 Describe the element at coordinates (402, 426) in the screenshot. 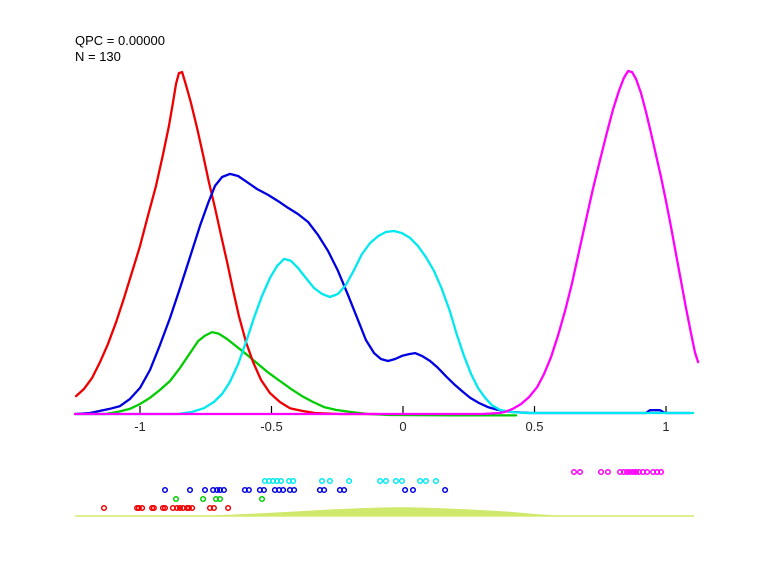

I see `x-tick-label: 0` at that location.